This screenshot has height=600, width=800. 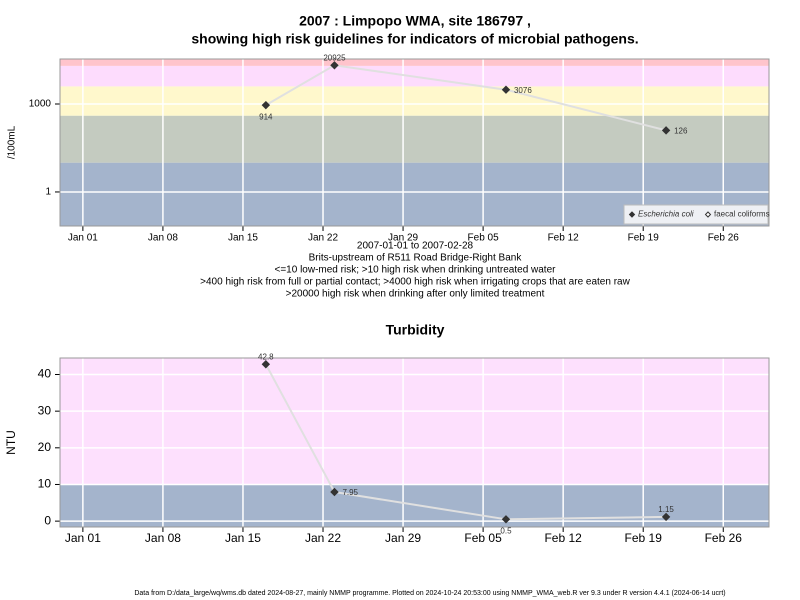 I want to click on data-label: 7.95, so click(x=350, y=492).